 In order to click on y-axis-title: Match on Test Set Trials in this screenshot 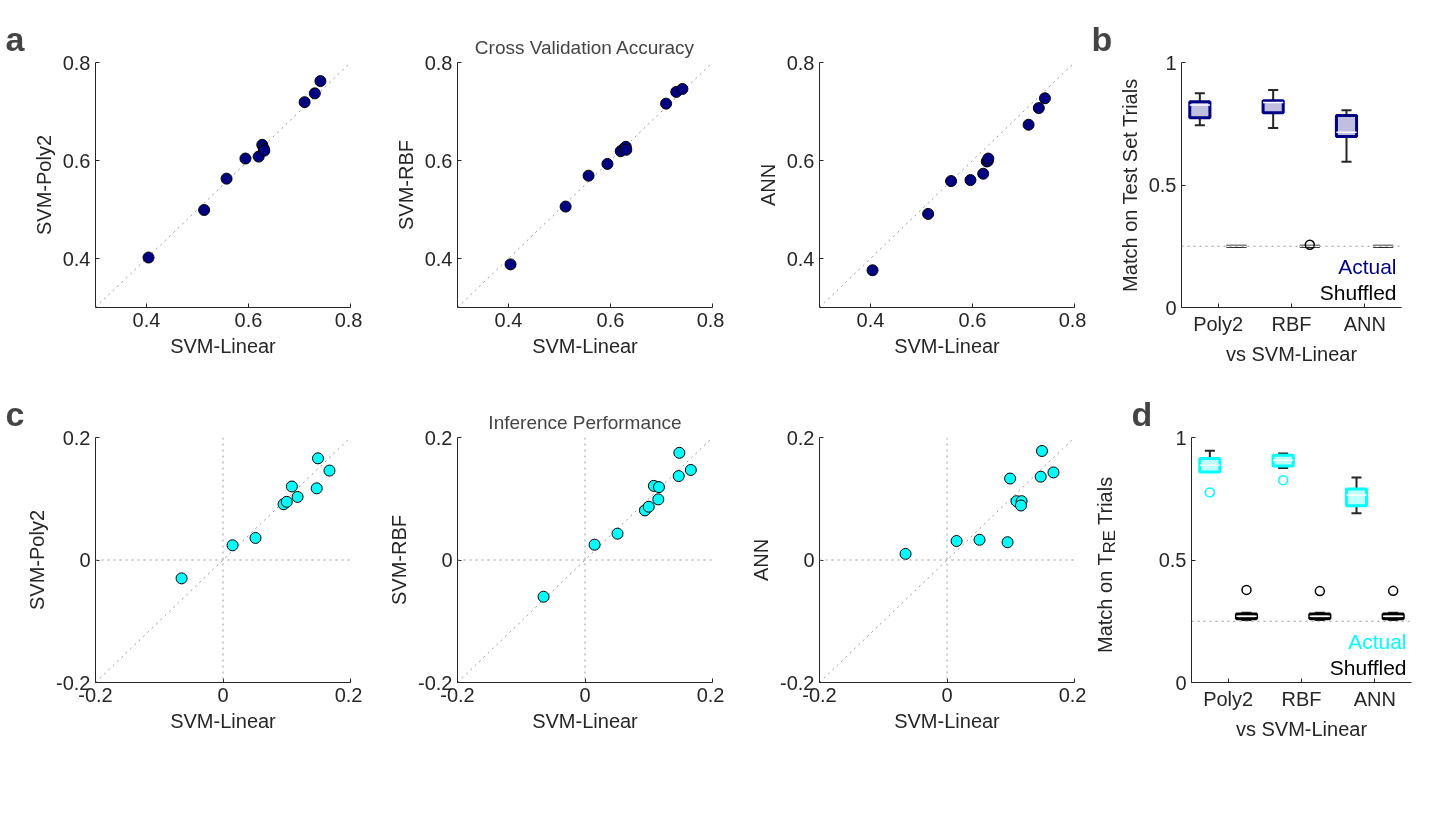, I will do `click(1129, 185)`.